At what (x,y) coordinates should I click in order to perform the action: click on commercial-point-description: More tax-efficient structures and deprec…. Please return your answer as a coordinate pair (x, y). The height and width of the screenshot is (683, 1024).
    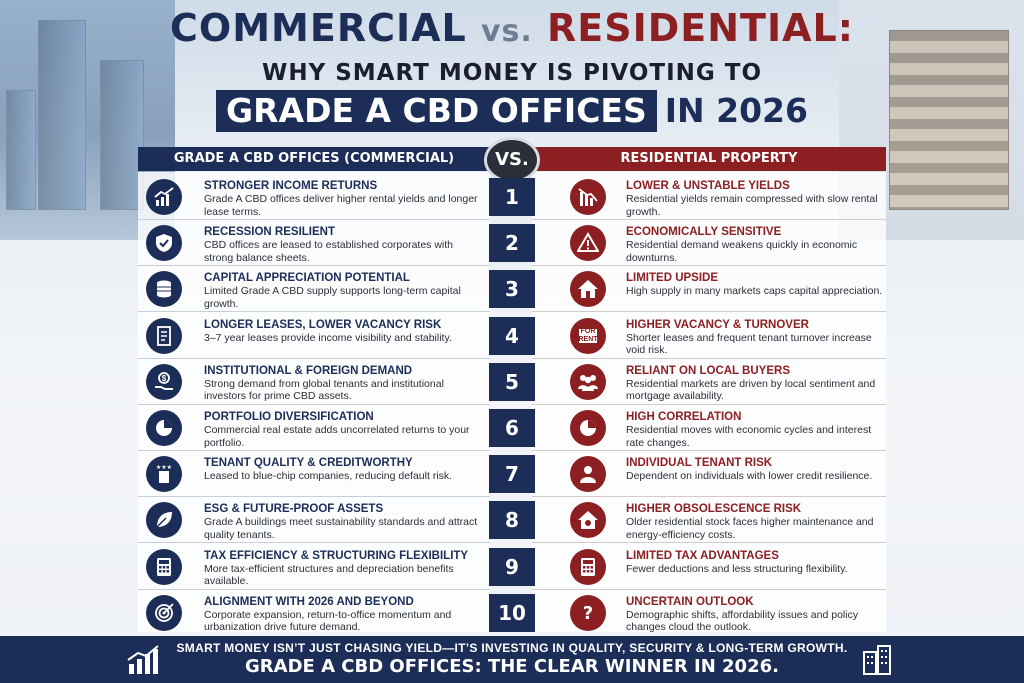
    Looking at the image, I should click on (329, 575).